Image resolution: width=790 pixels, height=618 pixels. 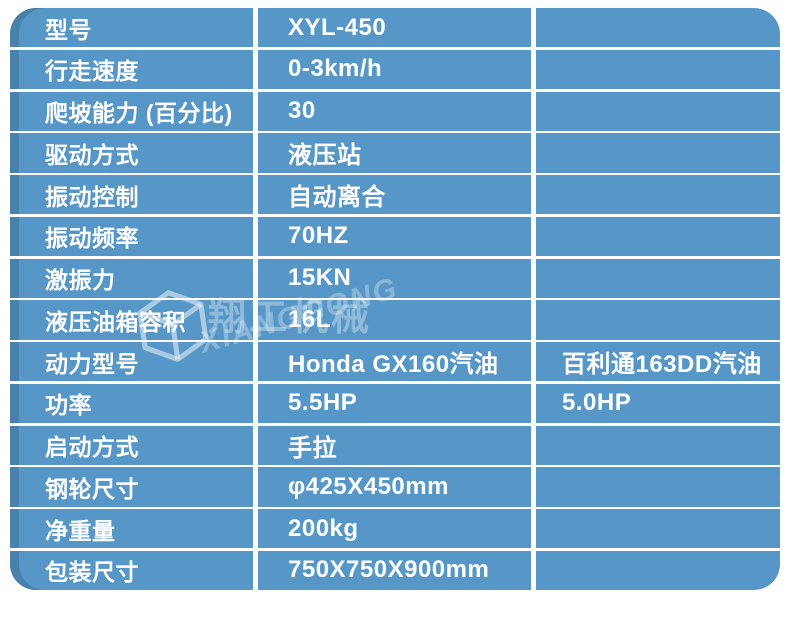 I want to click on spec-value-cell: 70HZ, so click(x=394, y=236).